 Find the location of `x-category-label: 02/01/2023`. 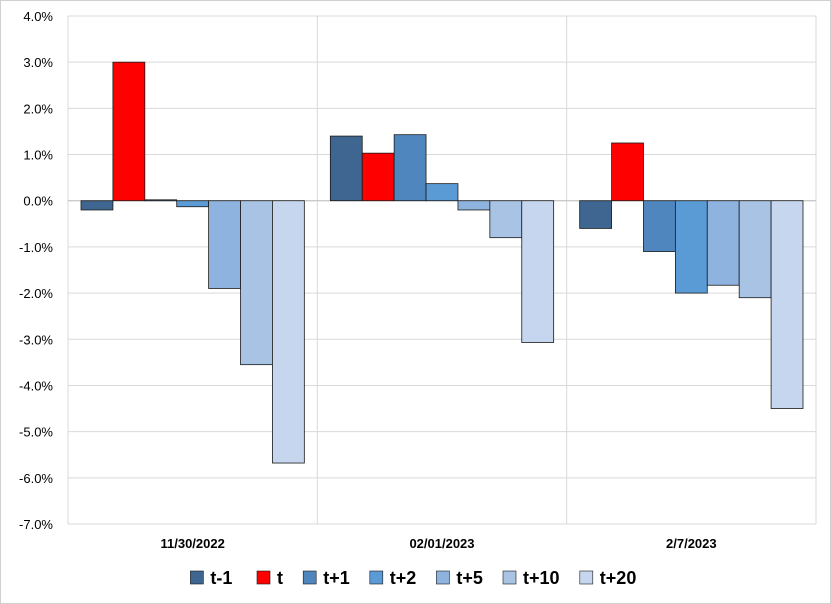

x-category-label: 02/01/2023 is located at coordinates (441, 543).